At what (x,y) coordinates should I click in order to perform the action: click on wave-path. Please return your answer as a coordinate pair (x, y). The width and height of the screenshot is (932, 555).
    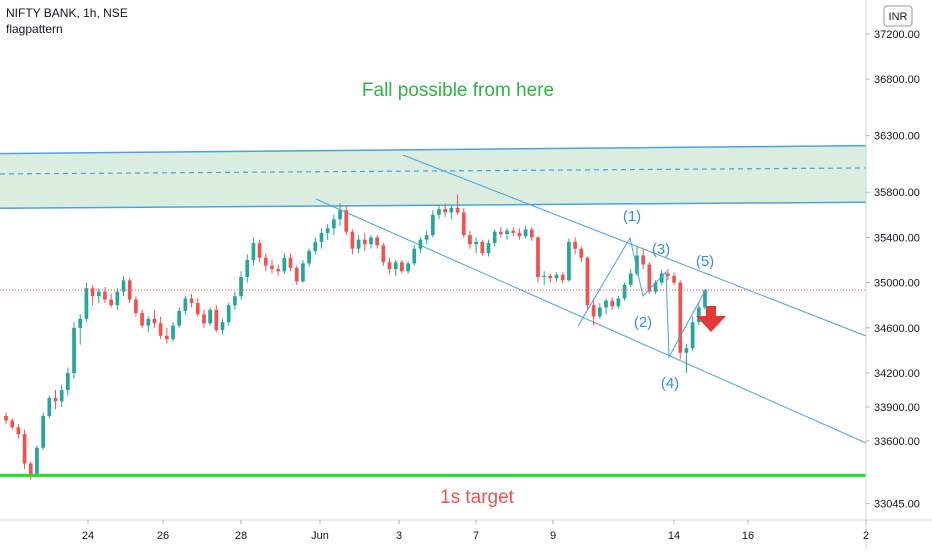
    Looking at the image, I should click on (642, 297).